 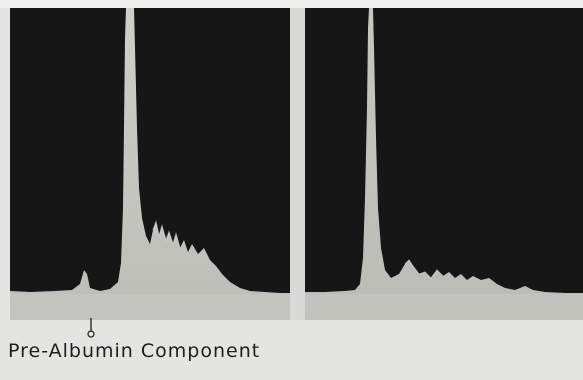 I want to click on pre-albumin-arrow-icon, so click(x=91, y=328).